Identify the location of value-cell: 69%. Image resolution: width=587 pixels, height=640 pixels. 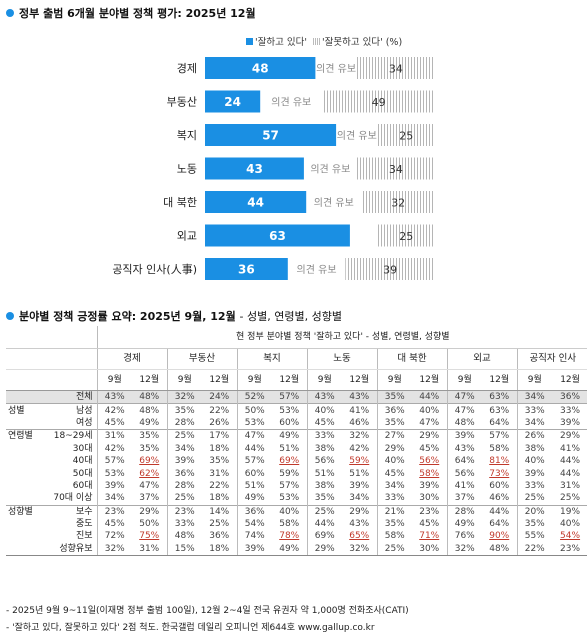
(149, 461).